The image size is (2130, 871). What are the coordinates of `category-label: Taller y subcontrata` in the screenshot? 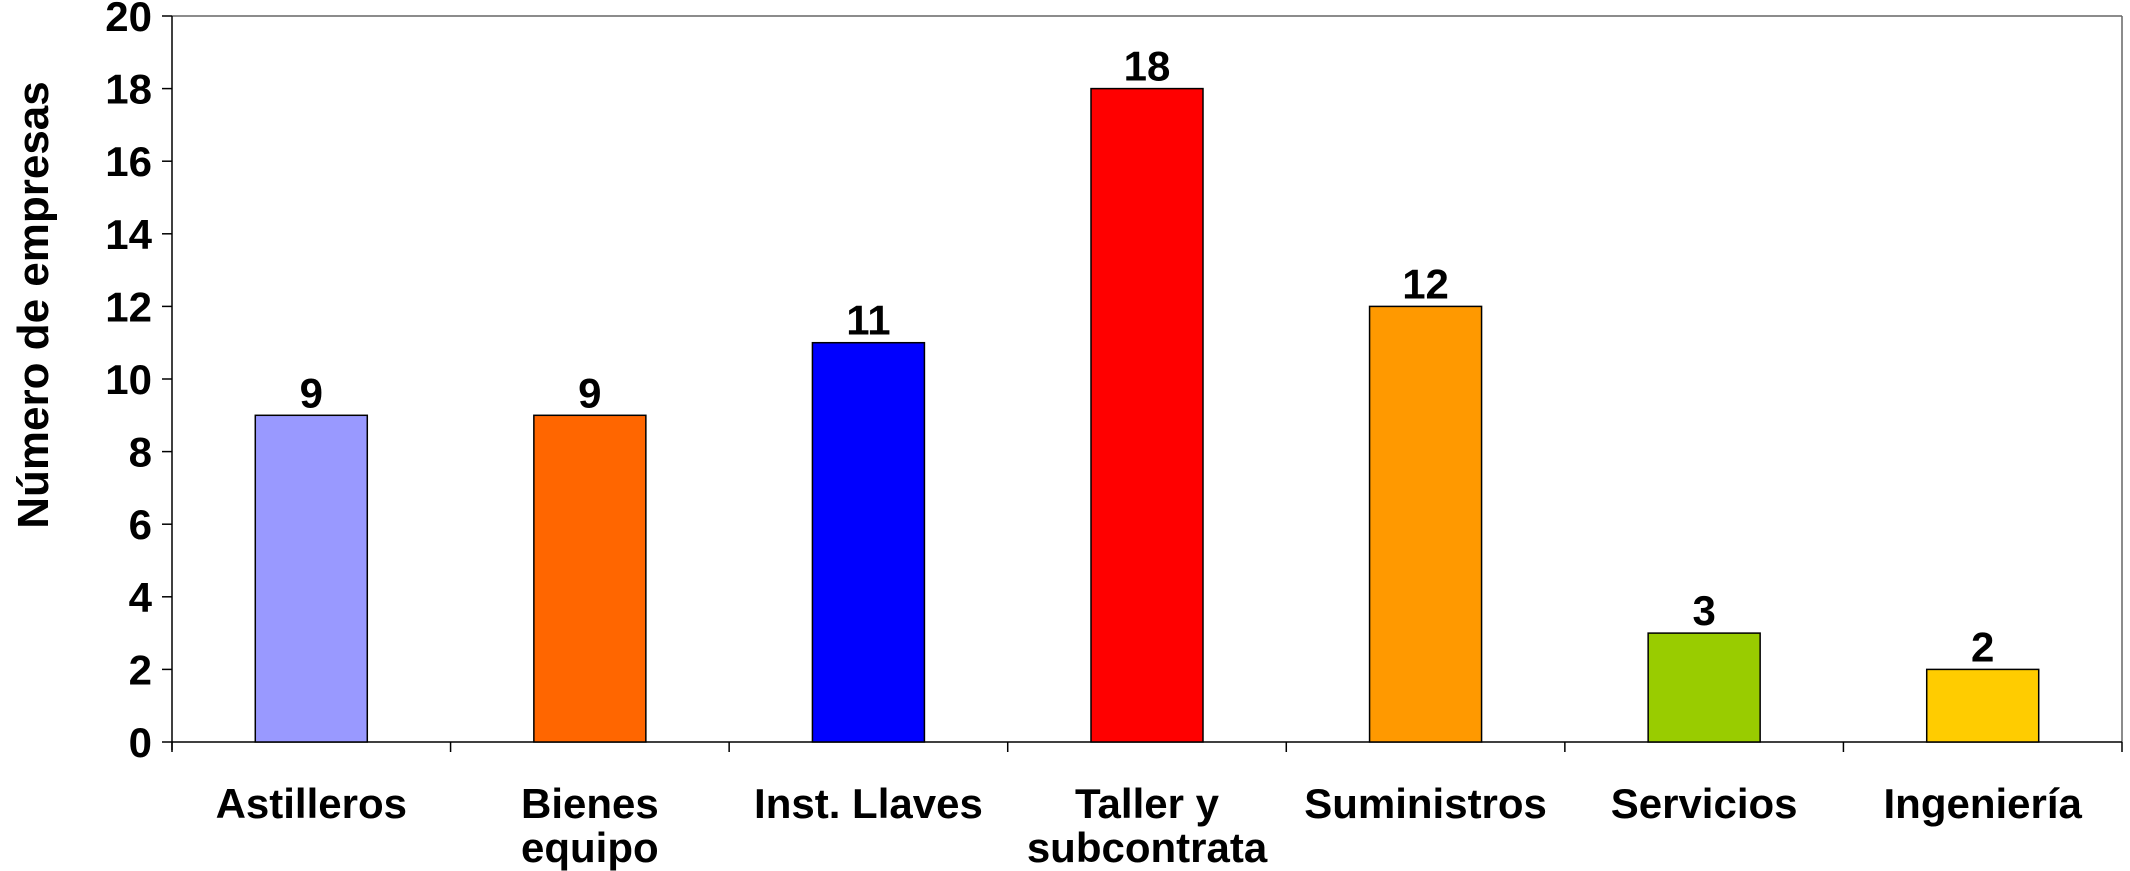 It's located at (1147, 825).